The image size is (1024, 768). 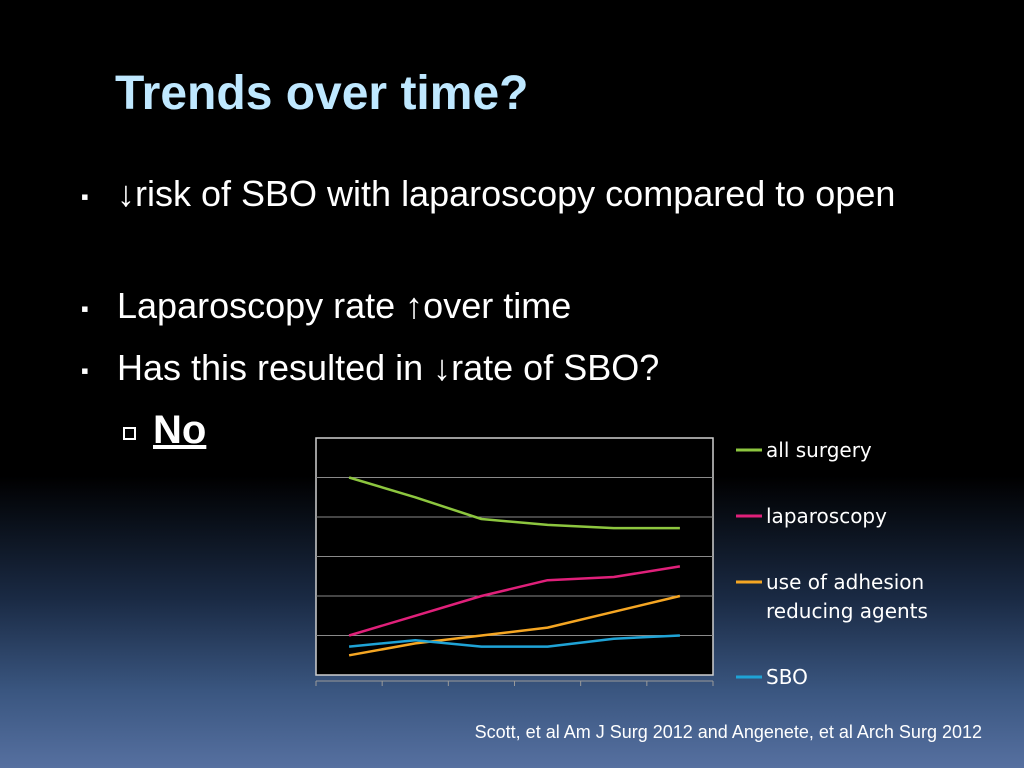 What do you see at coordinates (388, 367) in the screenshot?
I see `bullet-text: Has this resulted in ↓rate of SBO?` at bounding box center [388, 367].